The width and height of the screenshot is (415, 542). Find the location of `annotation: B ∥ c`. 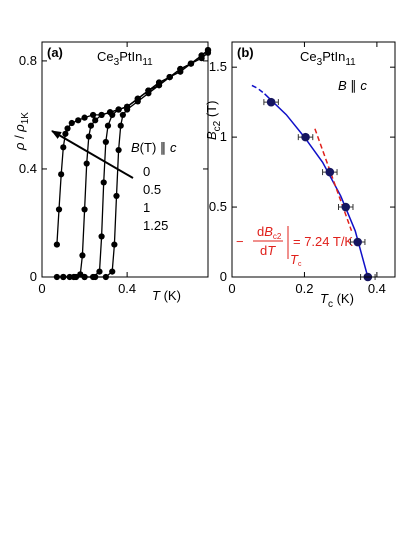

annotation: B ∥ c is located at coordinates (352, 85).